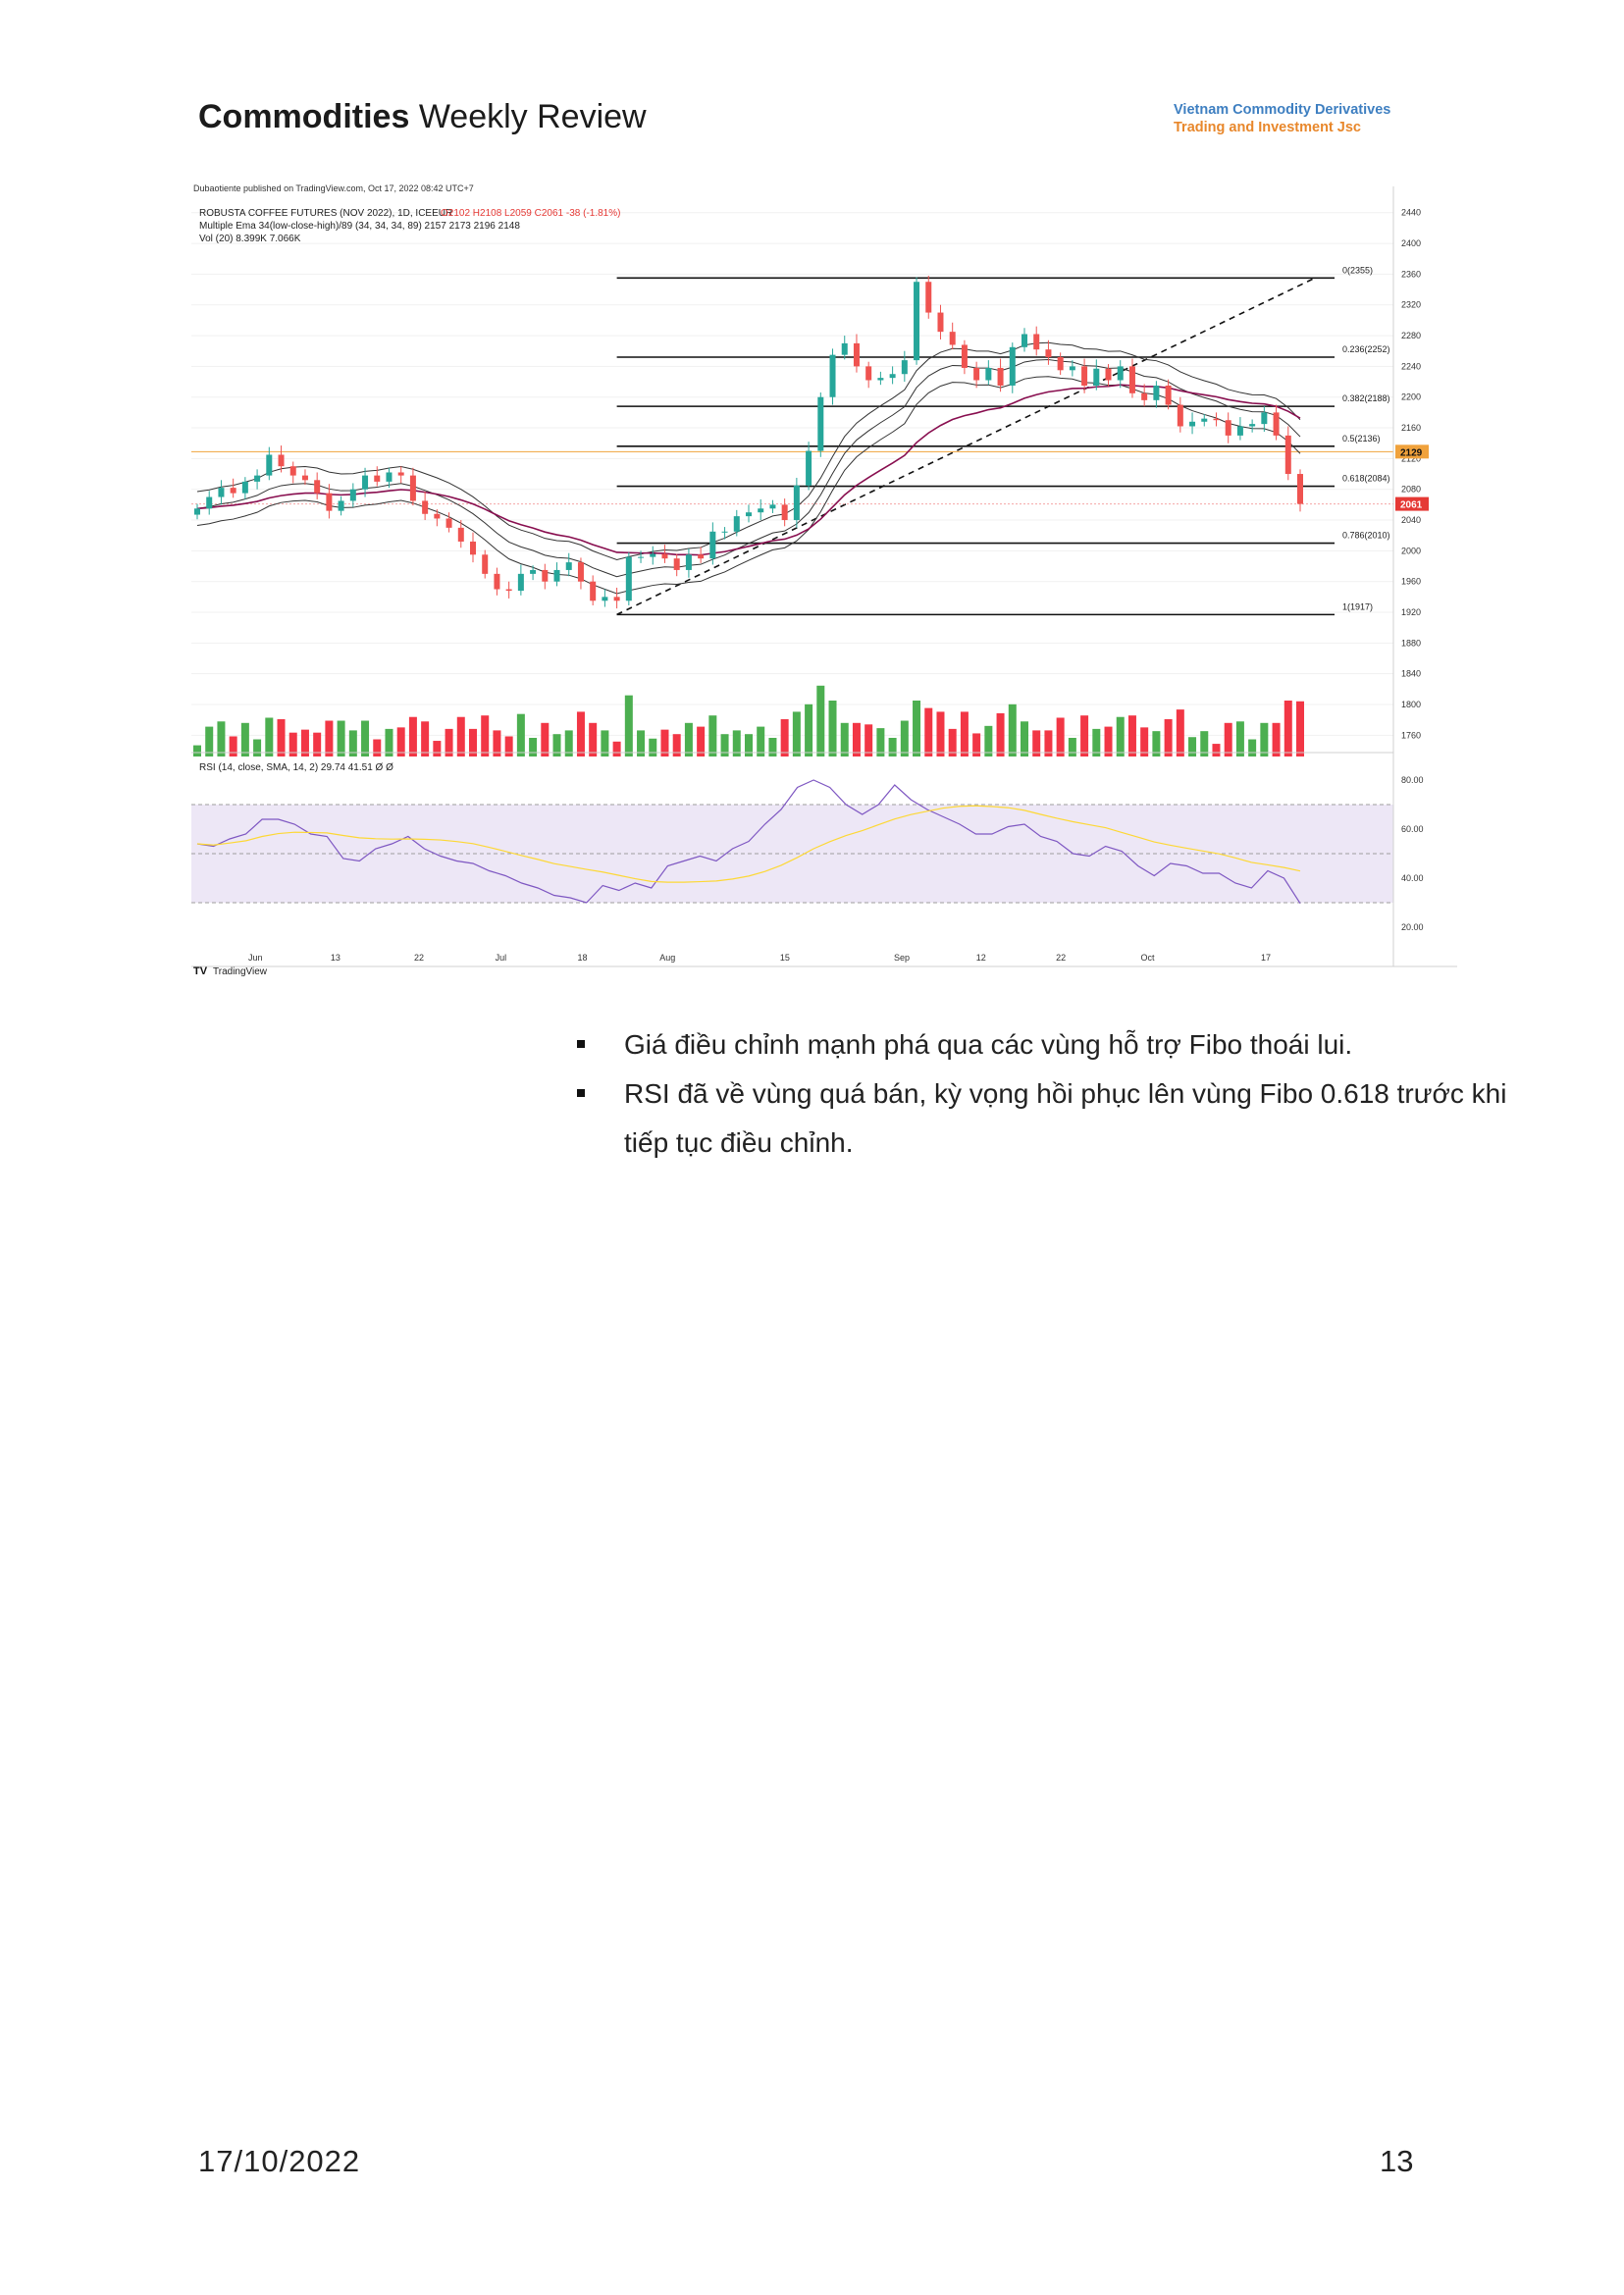  I want to click on price-tick-label: 1960, so click(1411, 582).